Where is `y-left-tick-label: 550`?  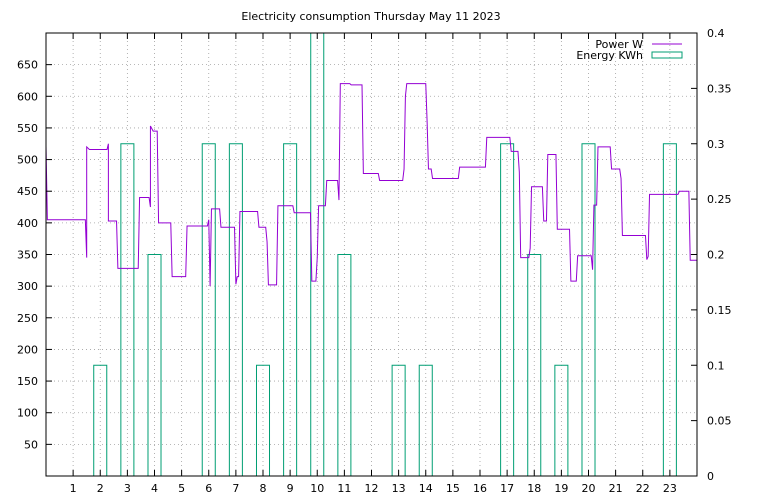 y-left-tick-label: 550 is located at coordinates (27, 128).